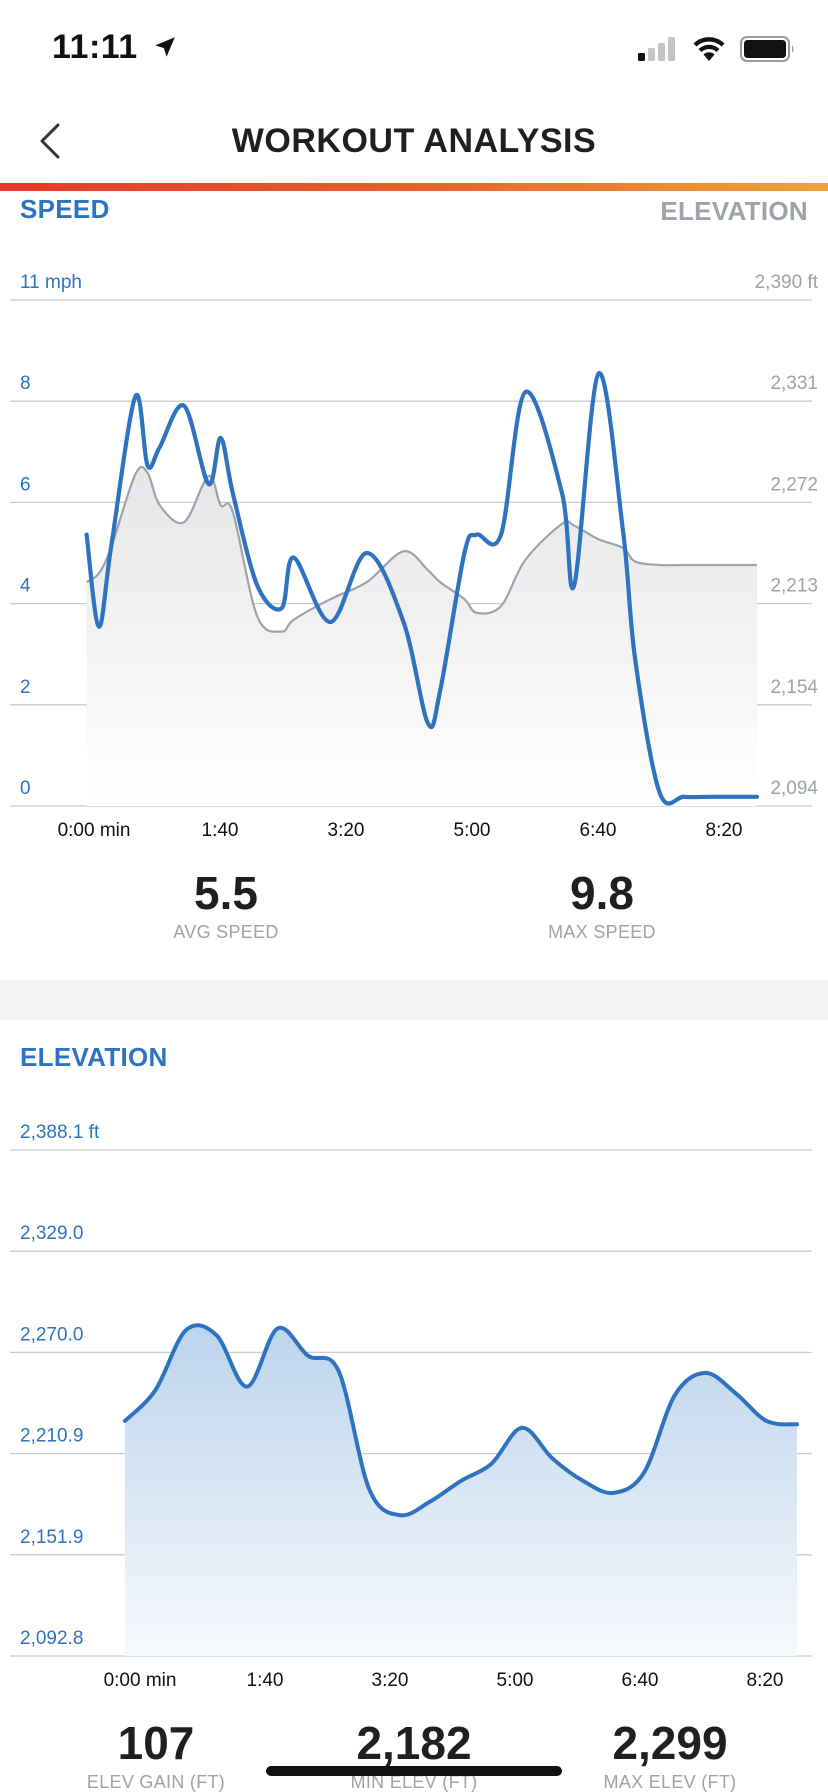 This screenshot has width=828, height=1792. Describe the element at coordinates (472, 830) in the screenshot. I see `speed-x-tick-label: 5:00` at that location.